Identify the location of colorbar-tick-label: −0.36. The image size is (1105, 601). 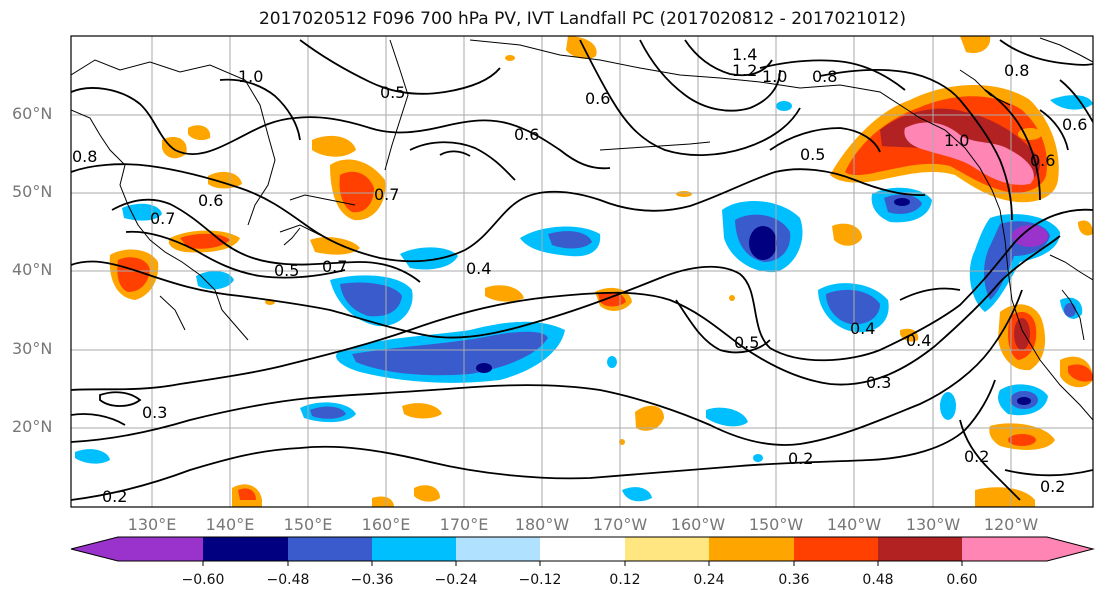
(372, 580).